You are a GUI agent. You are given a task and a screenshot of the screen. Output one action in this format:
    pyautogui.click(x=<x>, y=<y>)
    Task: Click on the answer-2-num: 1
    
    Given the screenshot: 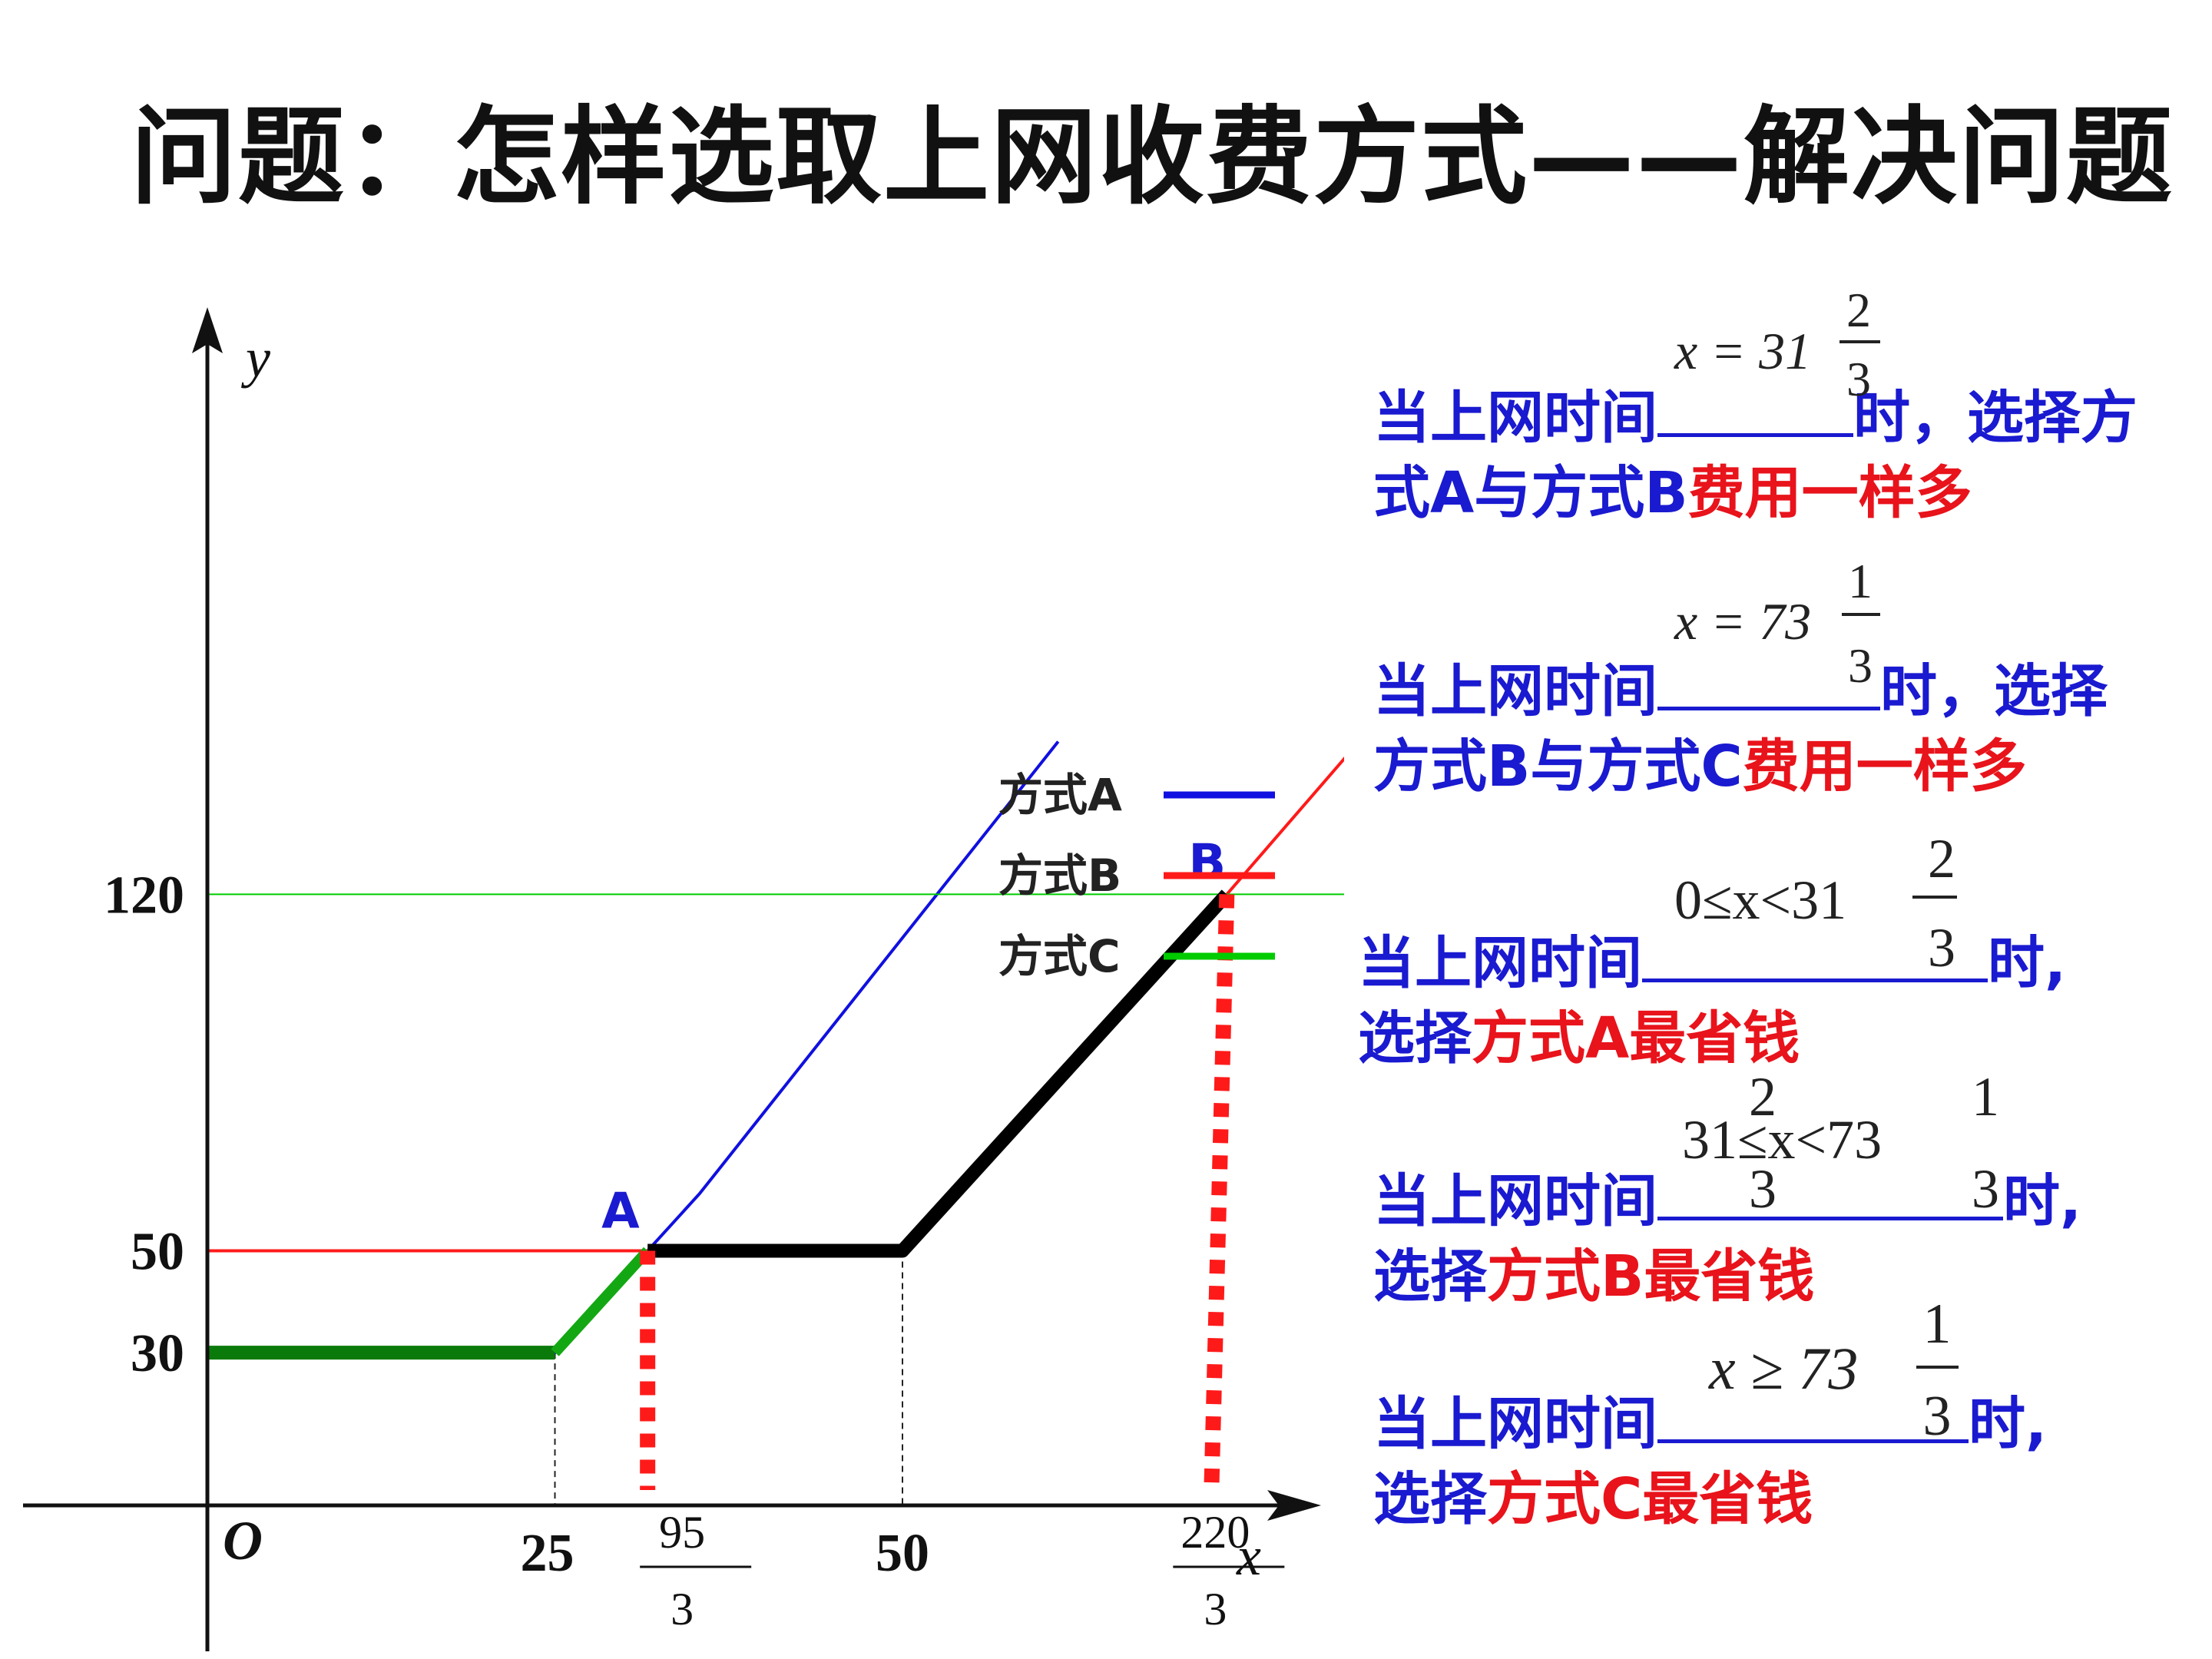 What is the action you would take?
    pyautogui.click(x=1860, y=581)
    